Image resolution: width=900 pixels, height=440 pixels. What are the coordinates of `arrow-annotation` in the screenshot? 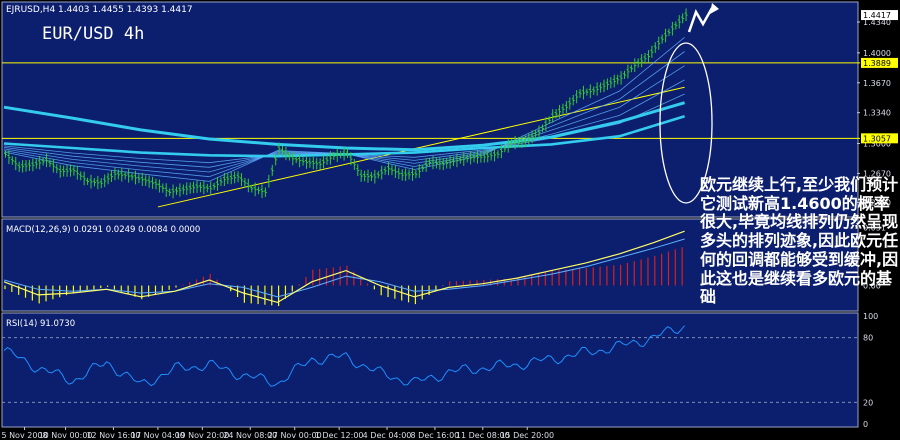 It's located at (689, 103).